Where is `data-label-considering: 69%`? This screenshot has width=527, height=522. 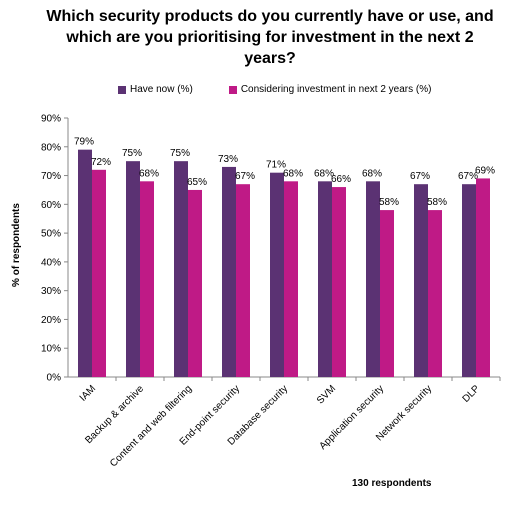 data-label-considering: 69% is located at coordinates (485, 170).